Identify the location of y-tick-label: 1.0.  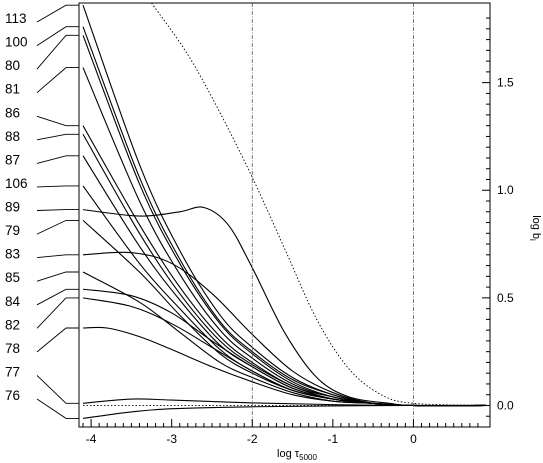
(505, 190).